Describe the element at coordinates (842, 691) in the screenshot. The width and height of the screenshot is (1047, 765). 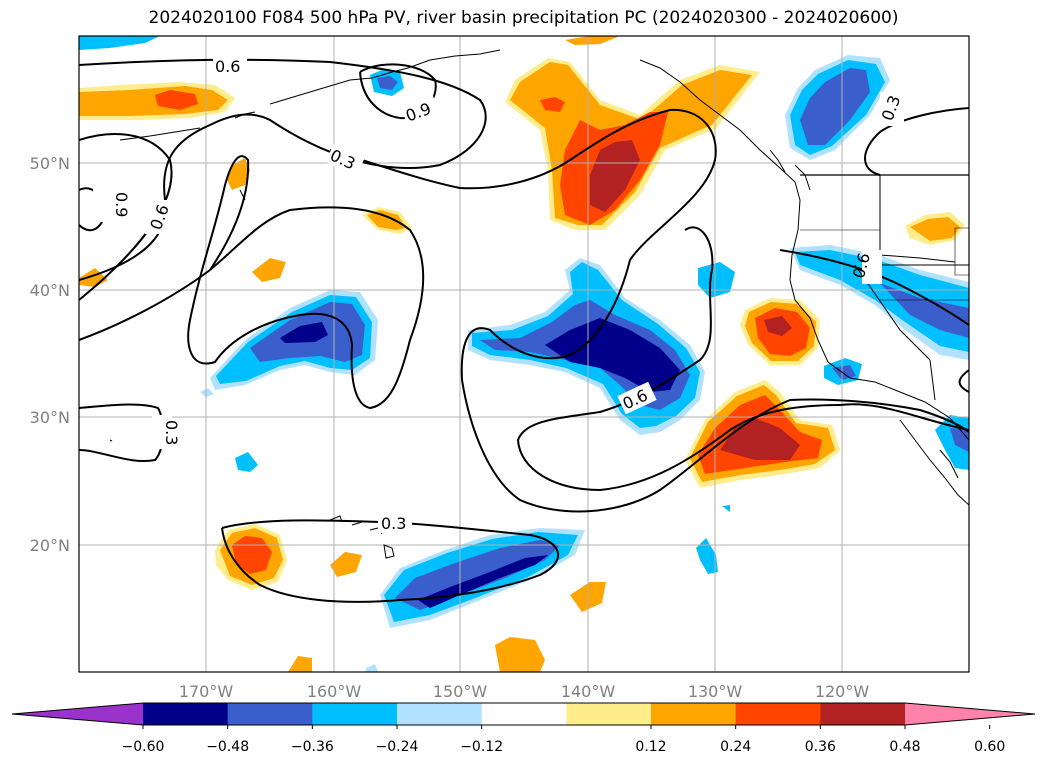
I see `lon-label: 120°W` at that location.